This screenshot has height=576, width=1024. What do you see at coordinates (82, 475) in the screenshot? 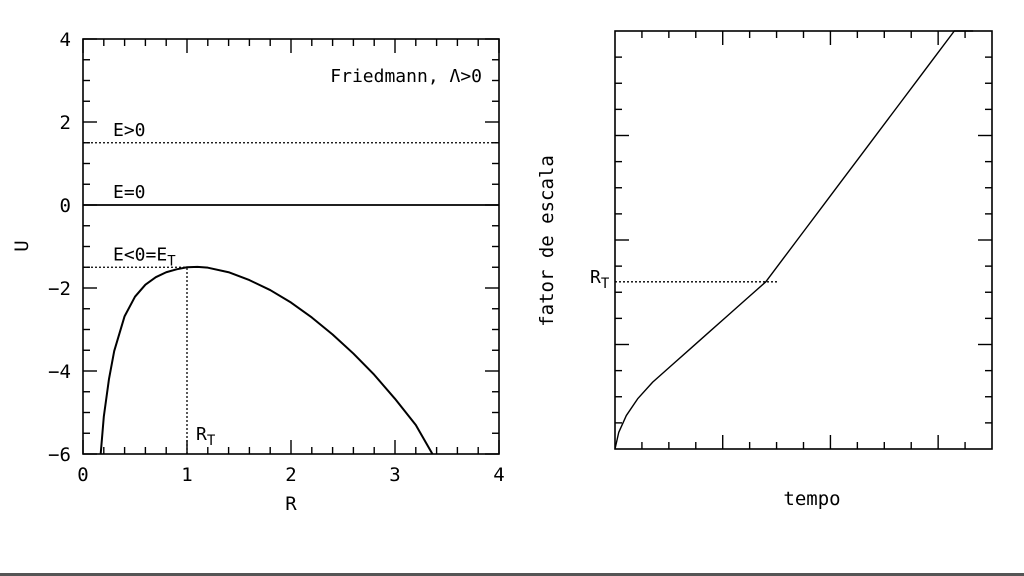
I see `x-tick-label: 0` at bounding box center [82, 475].